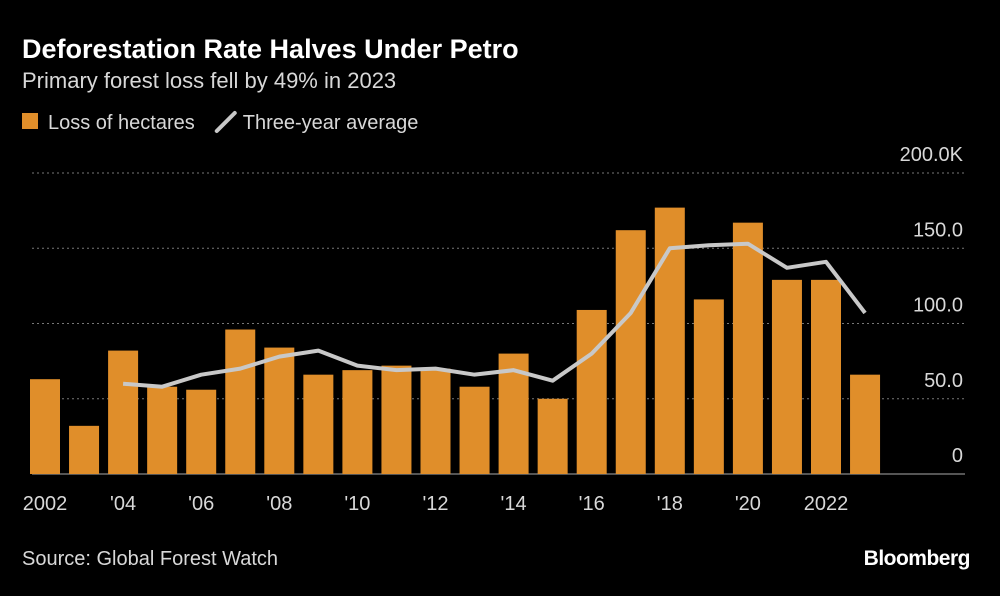 The width and height of the screenshot is (1000, 596). What do you see at coordinates (121, 123) in the screenshot?
I see `legend-label: Loss of hectares` at bounding box center [121, 123].